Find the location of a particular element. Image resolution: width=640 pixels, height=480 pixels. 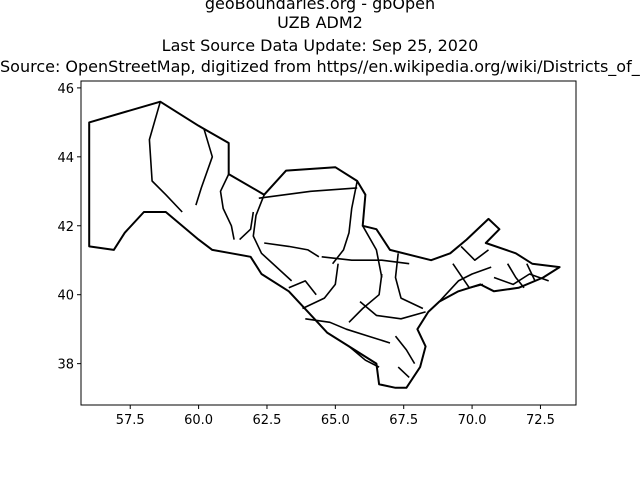

y-axis: 38 40 42 44 46 is located at coordinates (69, 227).